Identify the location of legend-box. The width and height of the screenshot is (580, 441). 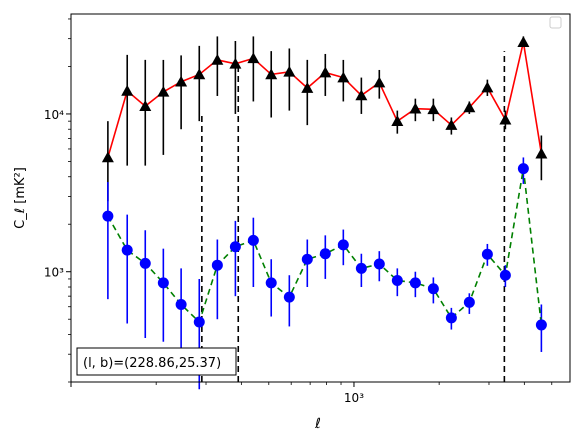
(555, 22).